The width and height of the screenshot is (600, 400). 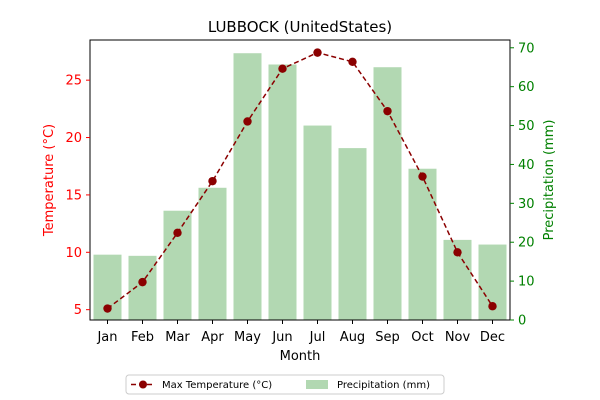 What do you see at coordinates (212, 337) in the screenshot?
I see `x-tick-label-apr: Apr` at bounding box center [212, 337].